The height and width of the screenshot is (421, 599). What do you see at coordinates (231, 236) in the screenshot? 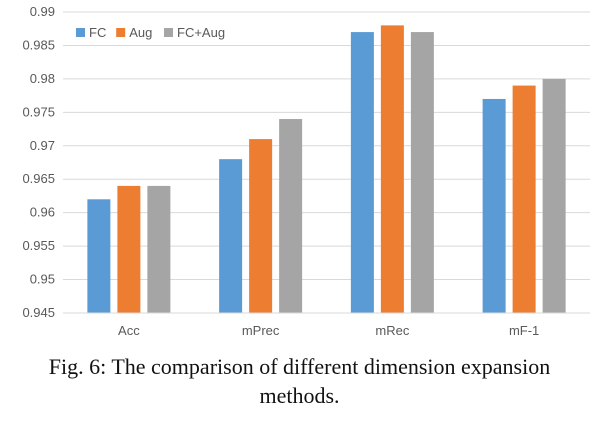
I see `bar-fc-mprec` at bounding box center [231, 236].